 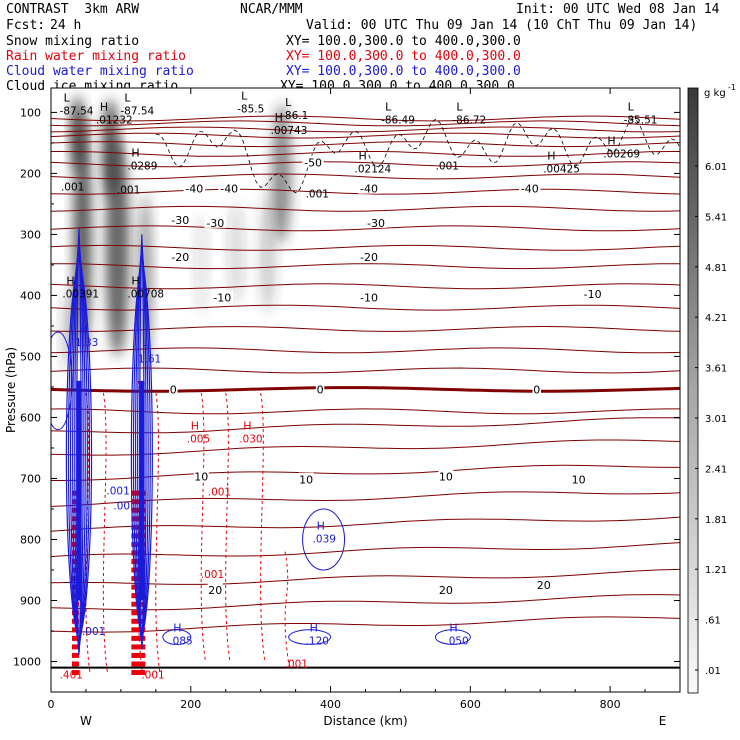 I want to click on isotherm-label: 0, so click(x=536, y=389).